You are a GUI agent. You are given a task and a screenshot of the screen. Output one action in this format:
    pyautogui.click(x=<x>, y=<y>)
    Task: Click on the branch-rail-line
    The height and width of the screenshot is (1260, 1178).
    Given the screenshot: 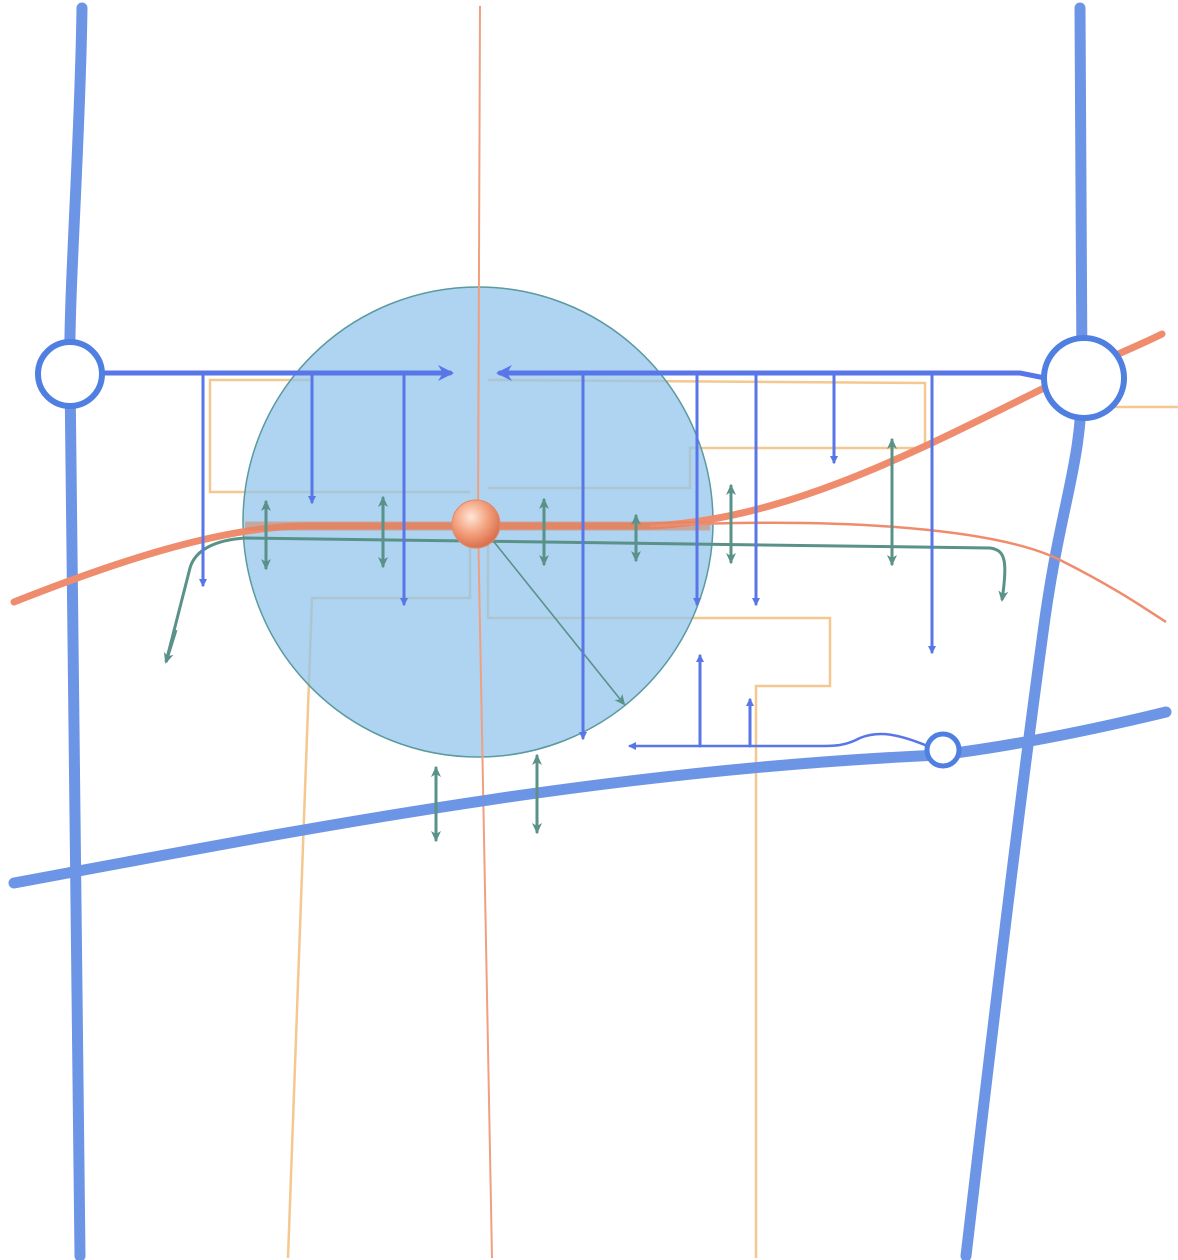 What is the action you would take?
    pyautogui.click(x=908, y=572)
    